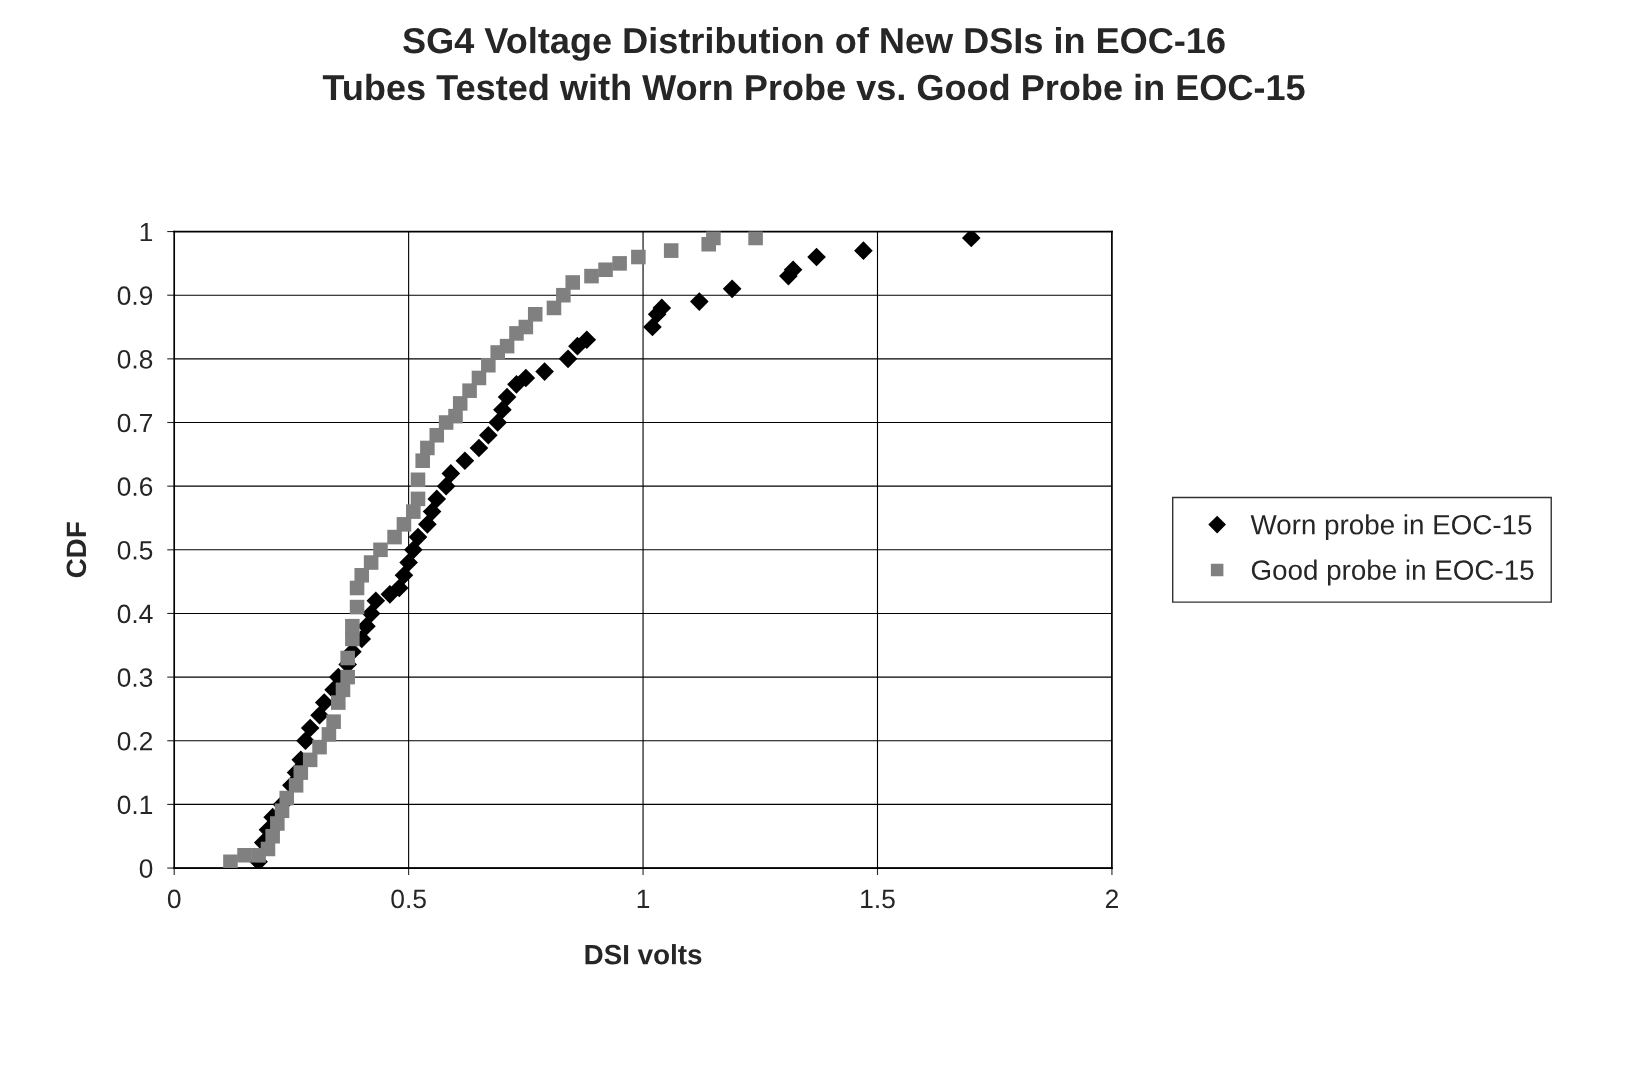 Image resolution: width=1628 pixels, height=1077 pixels. I want to click on legend-label: Worn probe in EOC-15, so click(1391, 527).